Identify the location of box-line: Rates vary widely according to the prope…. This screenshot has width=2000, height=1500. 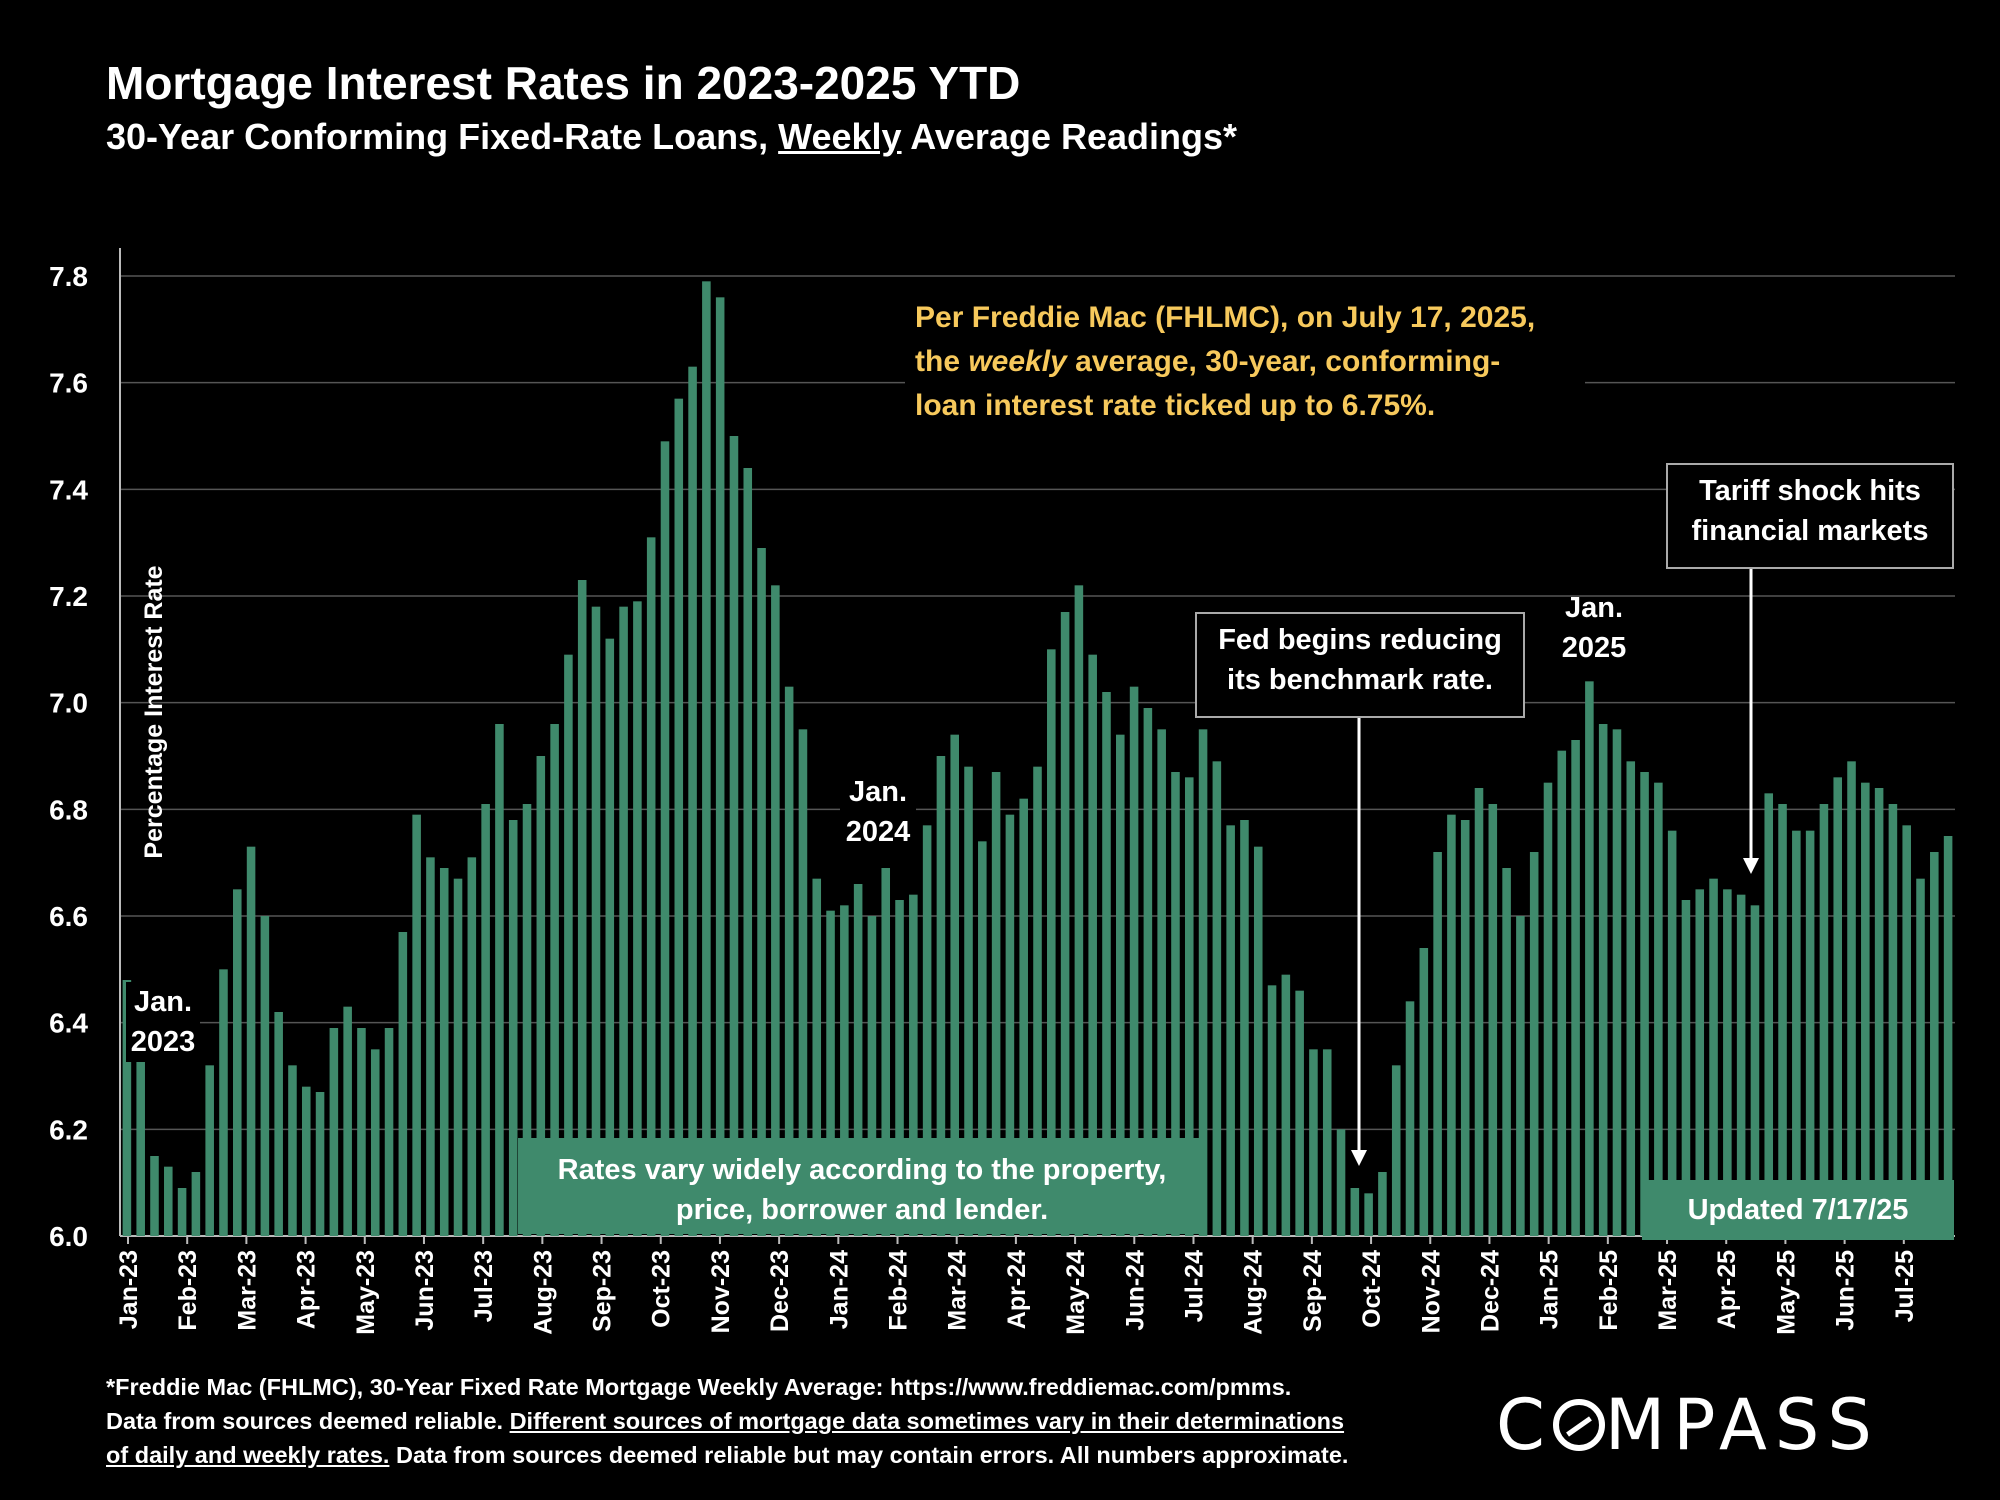
(862, 1170).